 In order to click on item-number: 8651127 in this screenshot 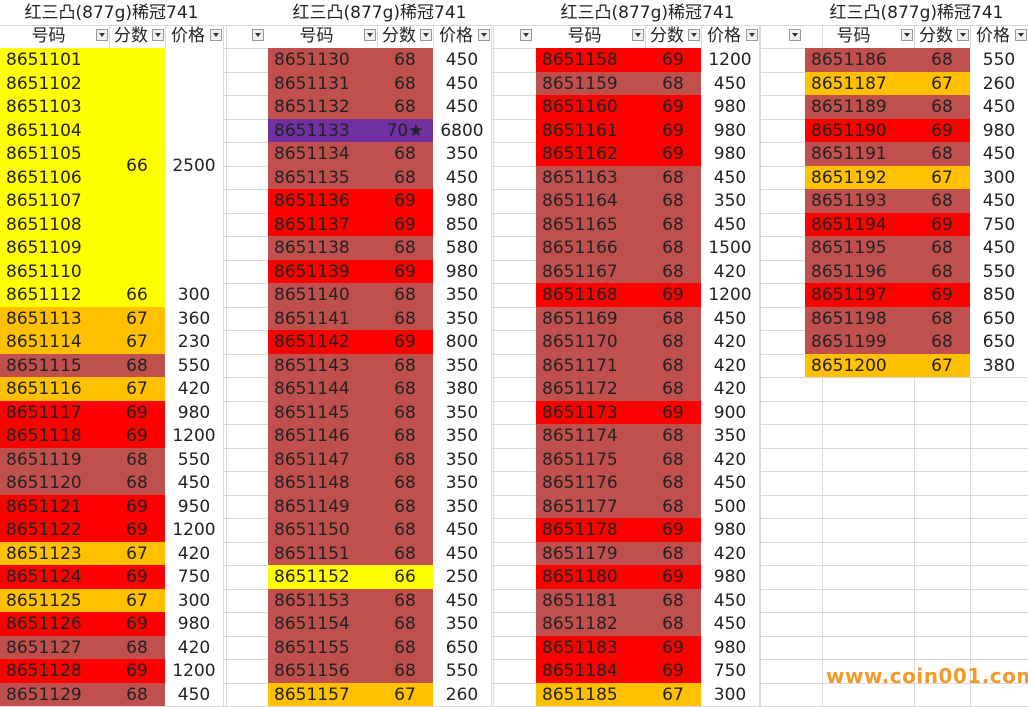, I will do `click(54, 647)`.